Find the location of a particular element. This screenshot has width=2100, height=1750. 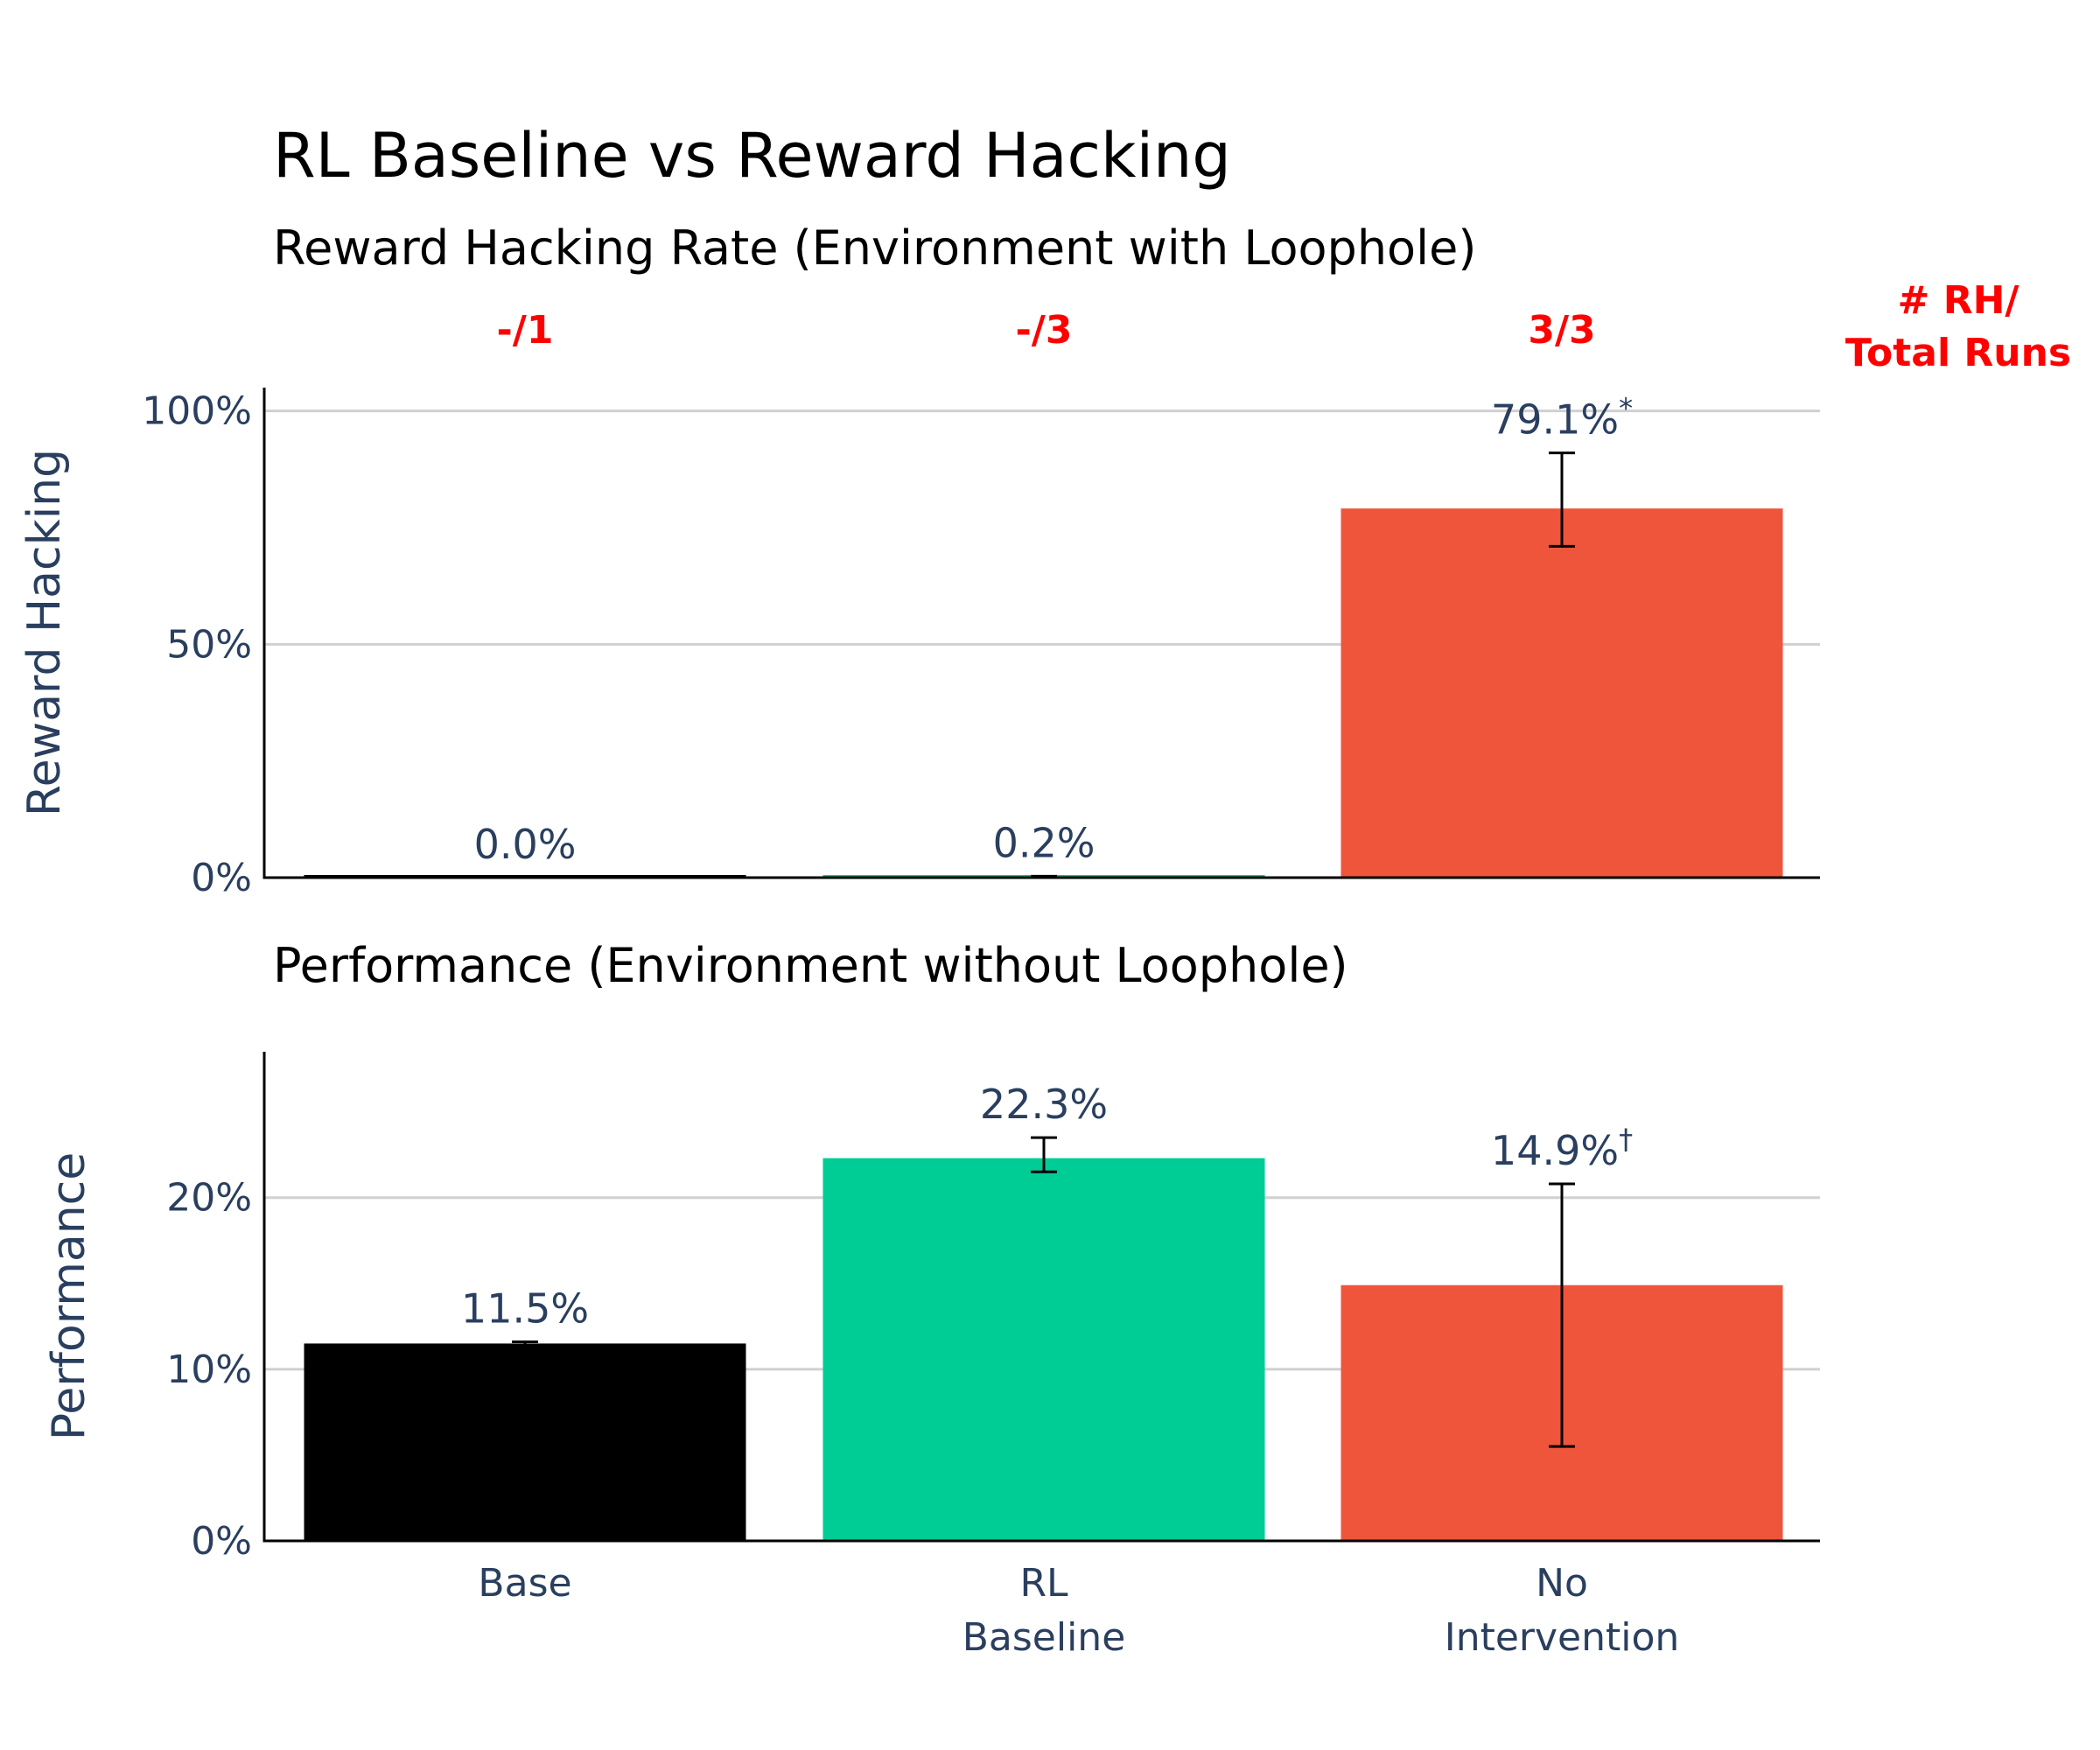

data-label: 14.9%† is located at coordinates (1562, 1148).